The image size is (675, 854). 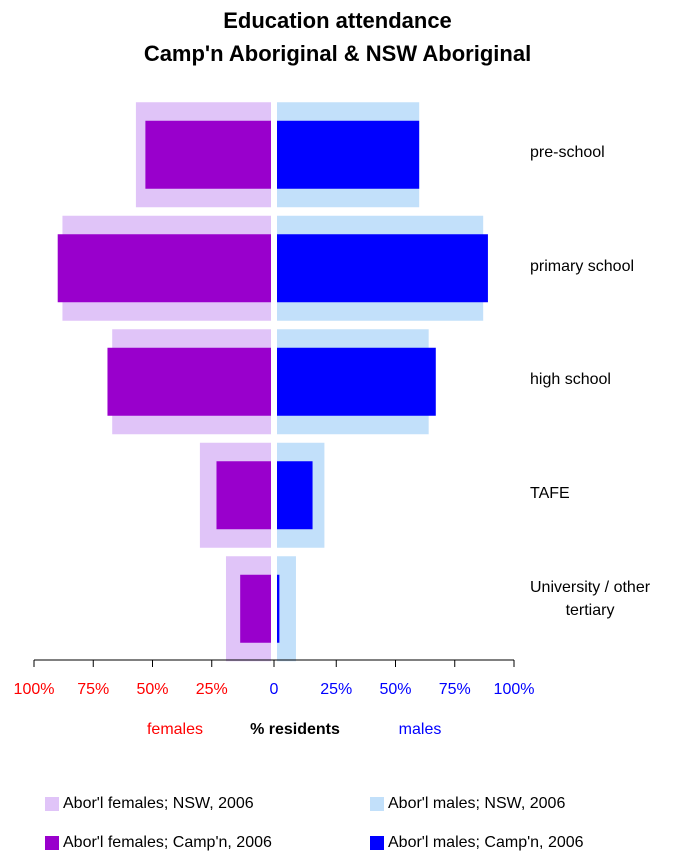 What do you see at coordinates (295, 729) in the screenshot?
I see `x-axis-title: % residents` at bounding box center [295, 729].